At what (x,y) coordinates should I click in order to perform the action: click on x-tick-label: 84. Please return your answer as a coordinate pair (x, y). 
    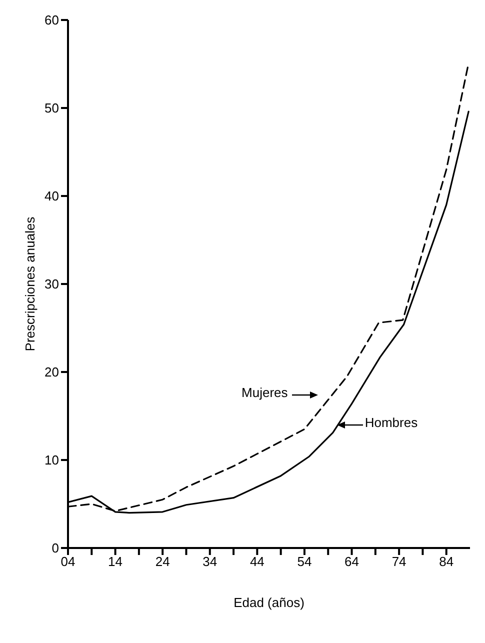
    Looking at the image, I should click on (446, 562).